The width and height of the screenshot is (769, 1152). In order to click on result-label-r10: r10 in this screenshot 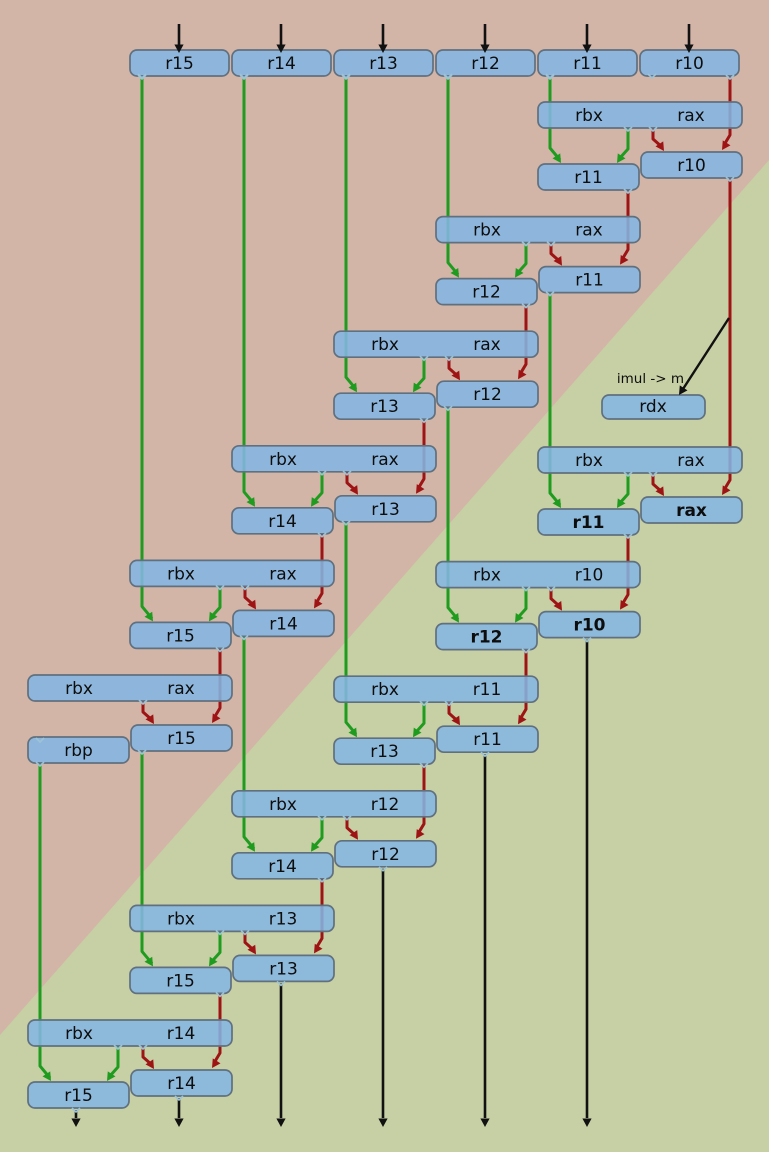, I will do `click(589, 626)`.